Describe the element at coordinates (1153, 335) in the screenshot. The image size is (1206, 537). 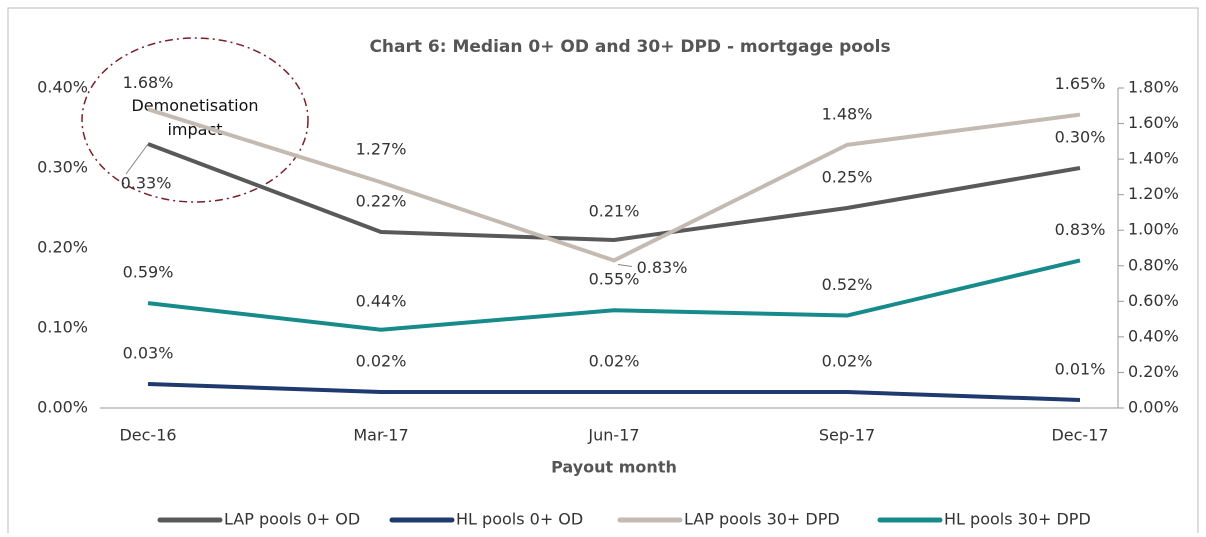
I see `y2-tick-label: 0.40%` at that location.